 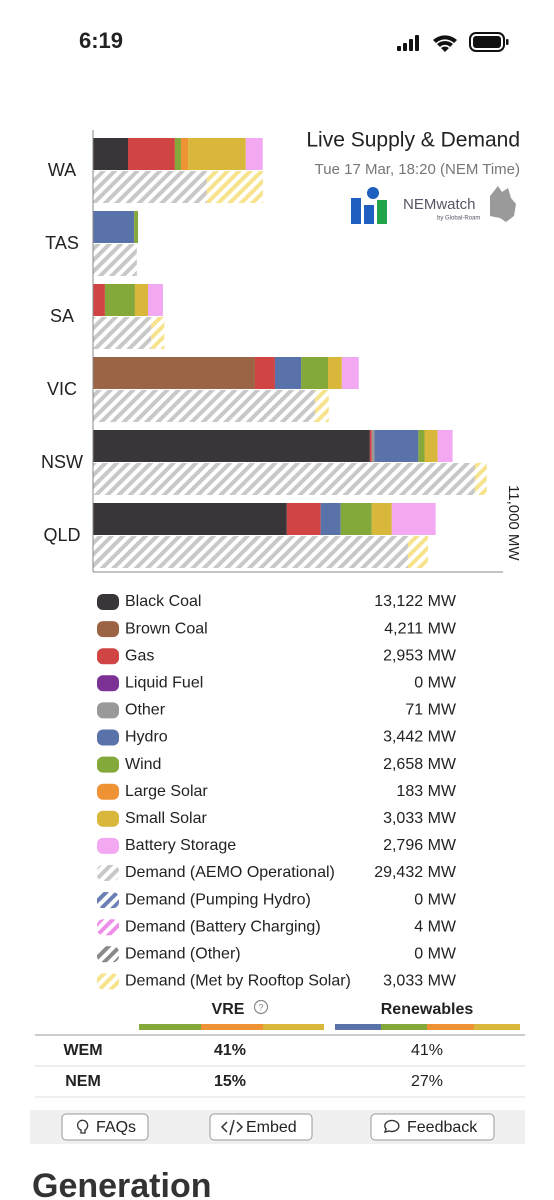 I want to click on vre-colour-bar, so click(x=329, y=1027).